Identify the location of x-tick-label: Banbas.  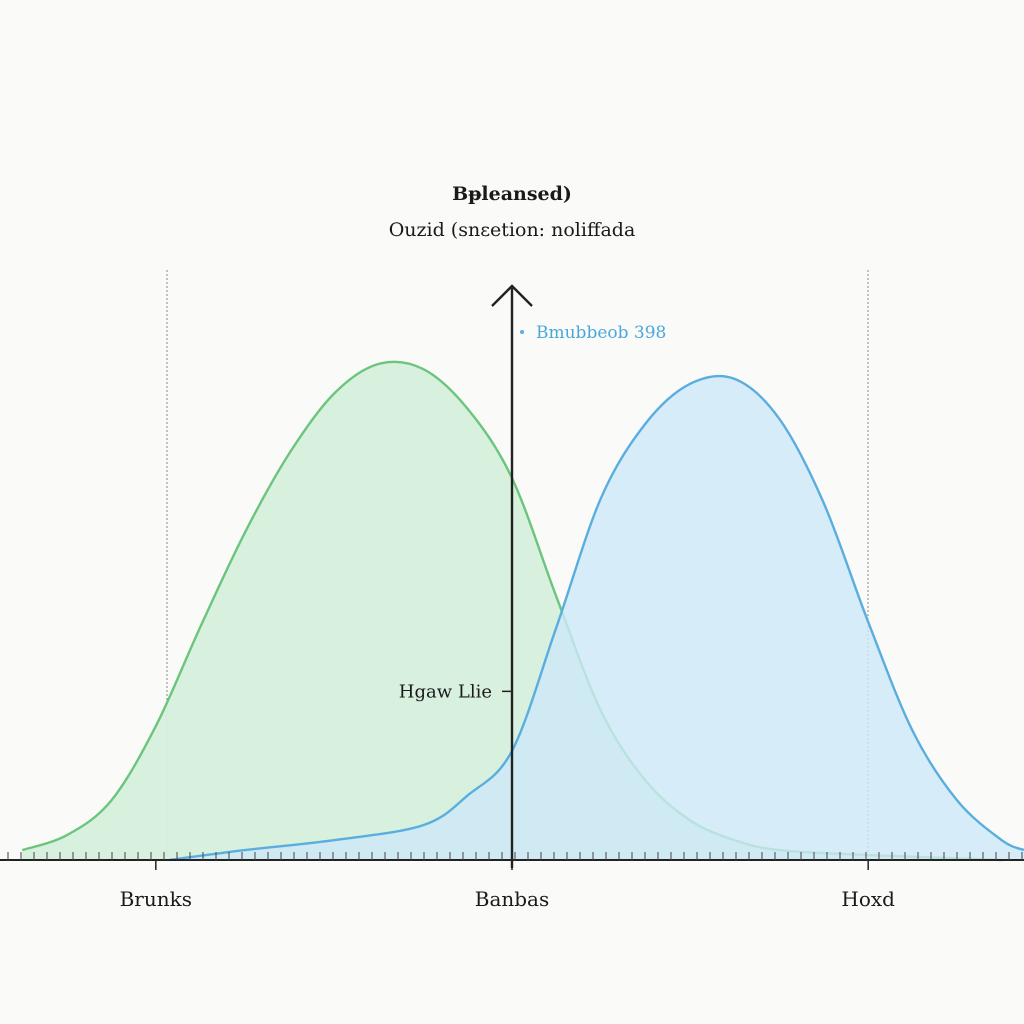
(512, 899).